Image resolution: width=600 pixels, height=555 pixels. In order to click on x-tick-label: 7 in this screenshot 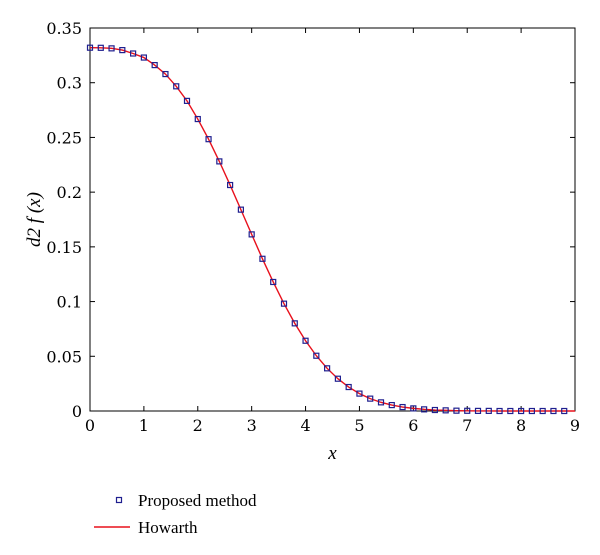, I will do `click(467, 425)`.